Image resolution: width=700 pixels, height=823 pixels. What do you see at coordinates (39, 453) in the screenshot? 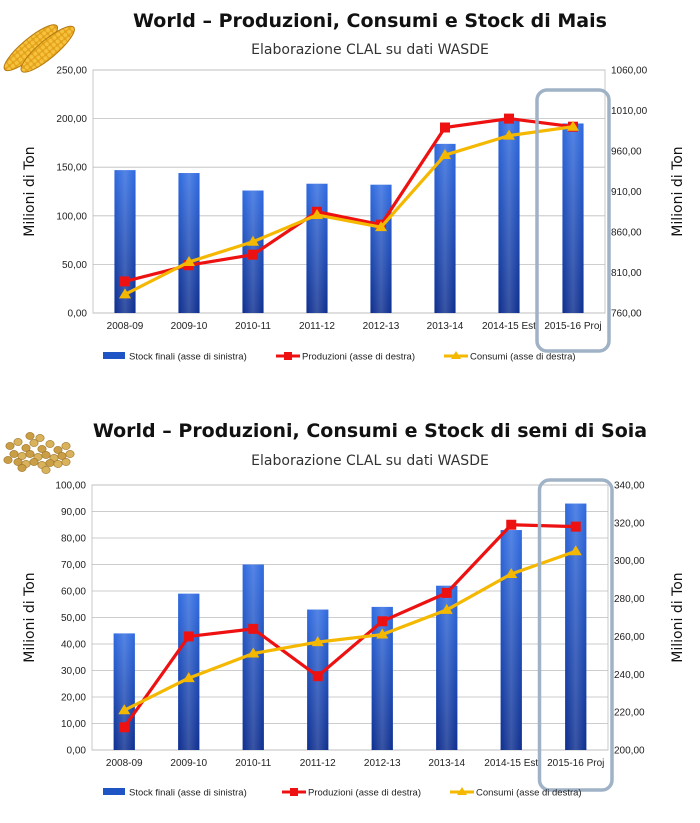
I see `soybeans-icon` at bounding box center [39, 453].